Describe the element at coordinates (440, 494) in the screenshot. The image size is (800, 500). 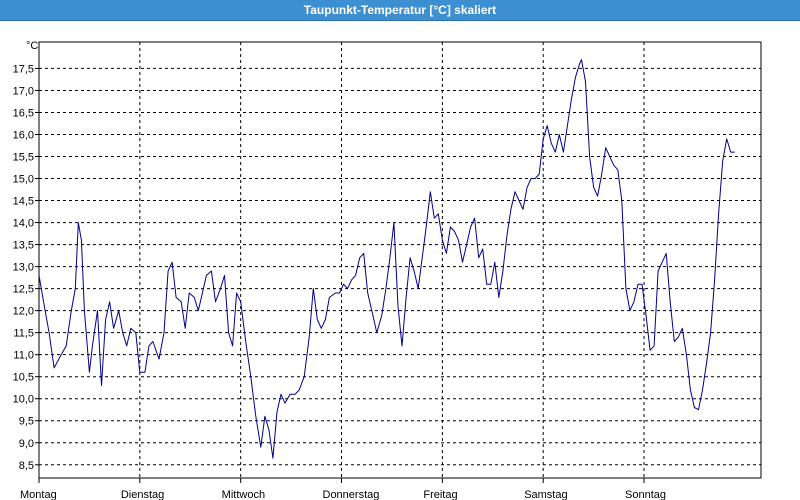
I see `x-tick-day-label: Freitag` at that location.